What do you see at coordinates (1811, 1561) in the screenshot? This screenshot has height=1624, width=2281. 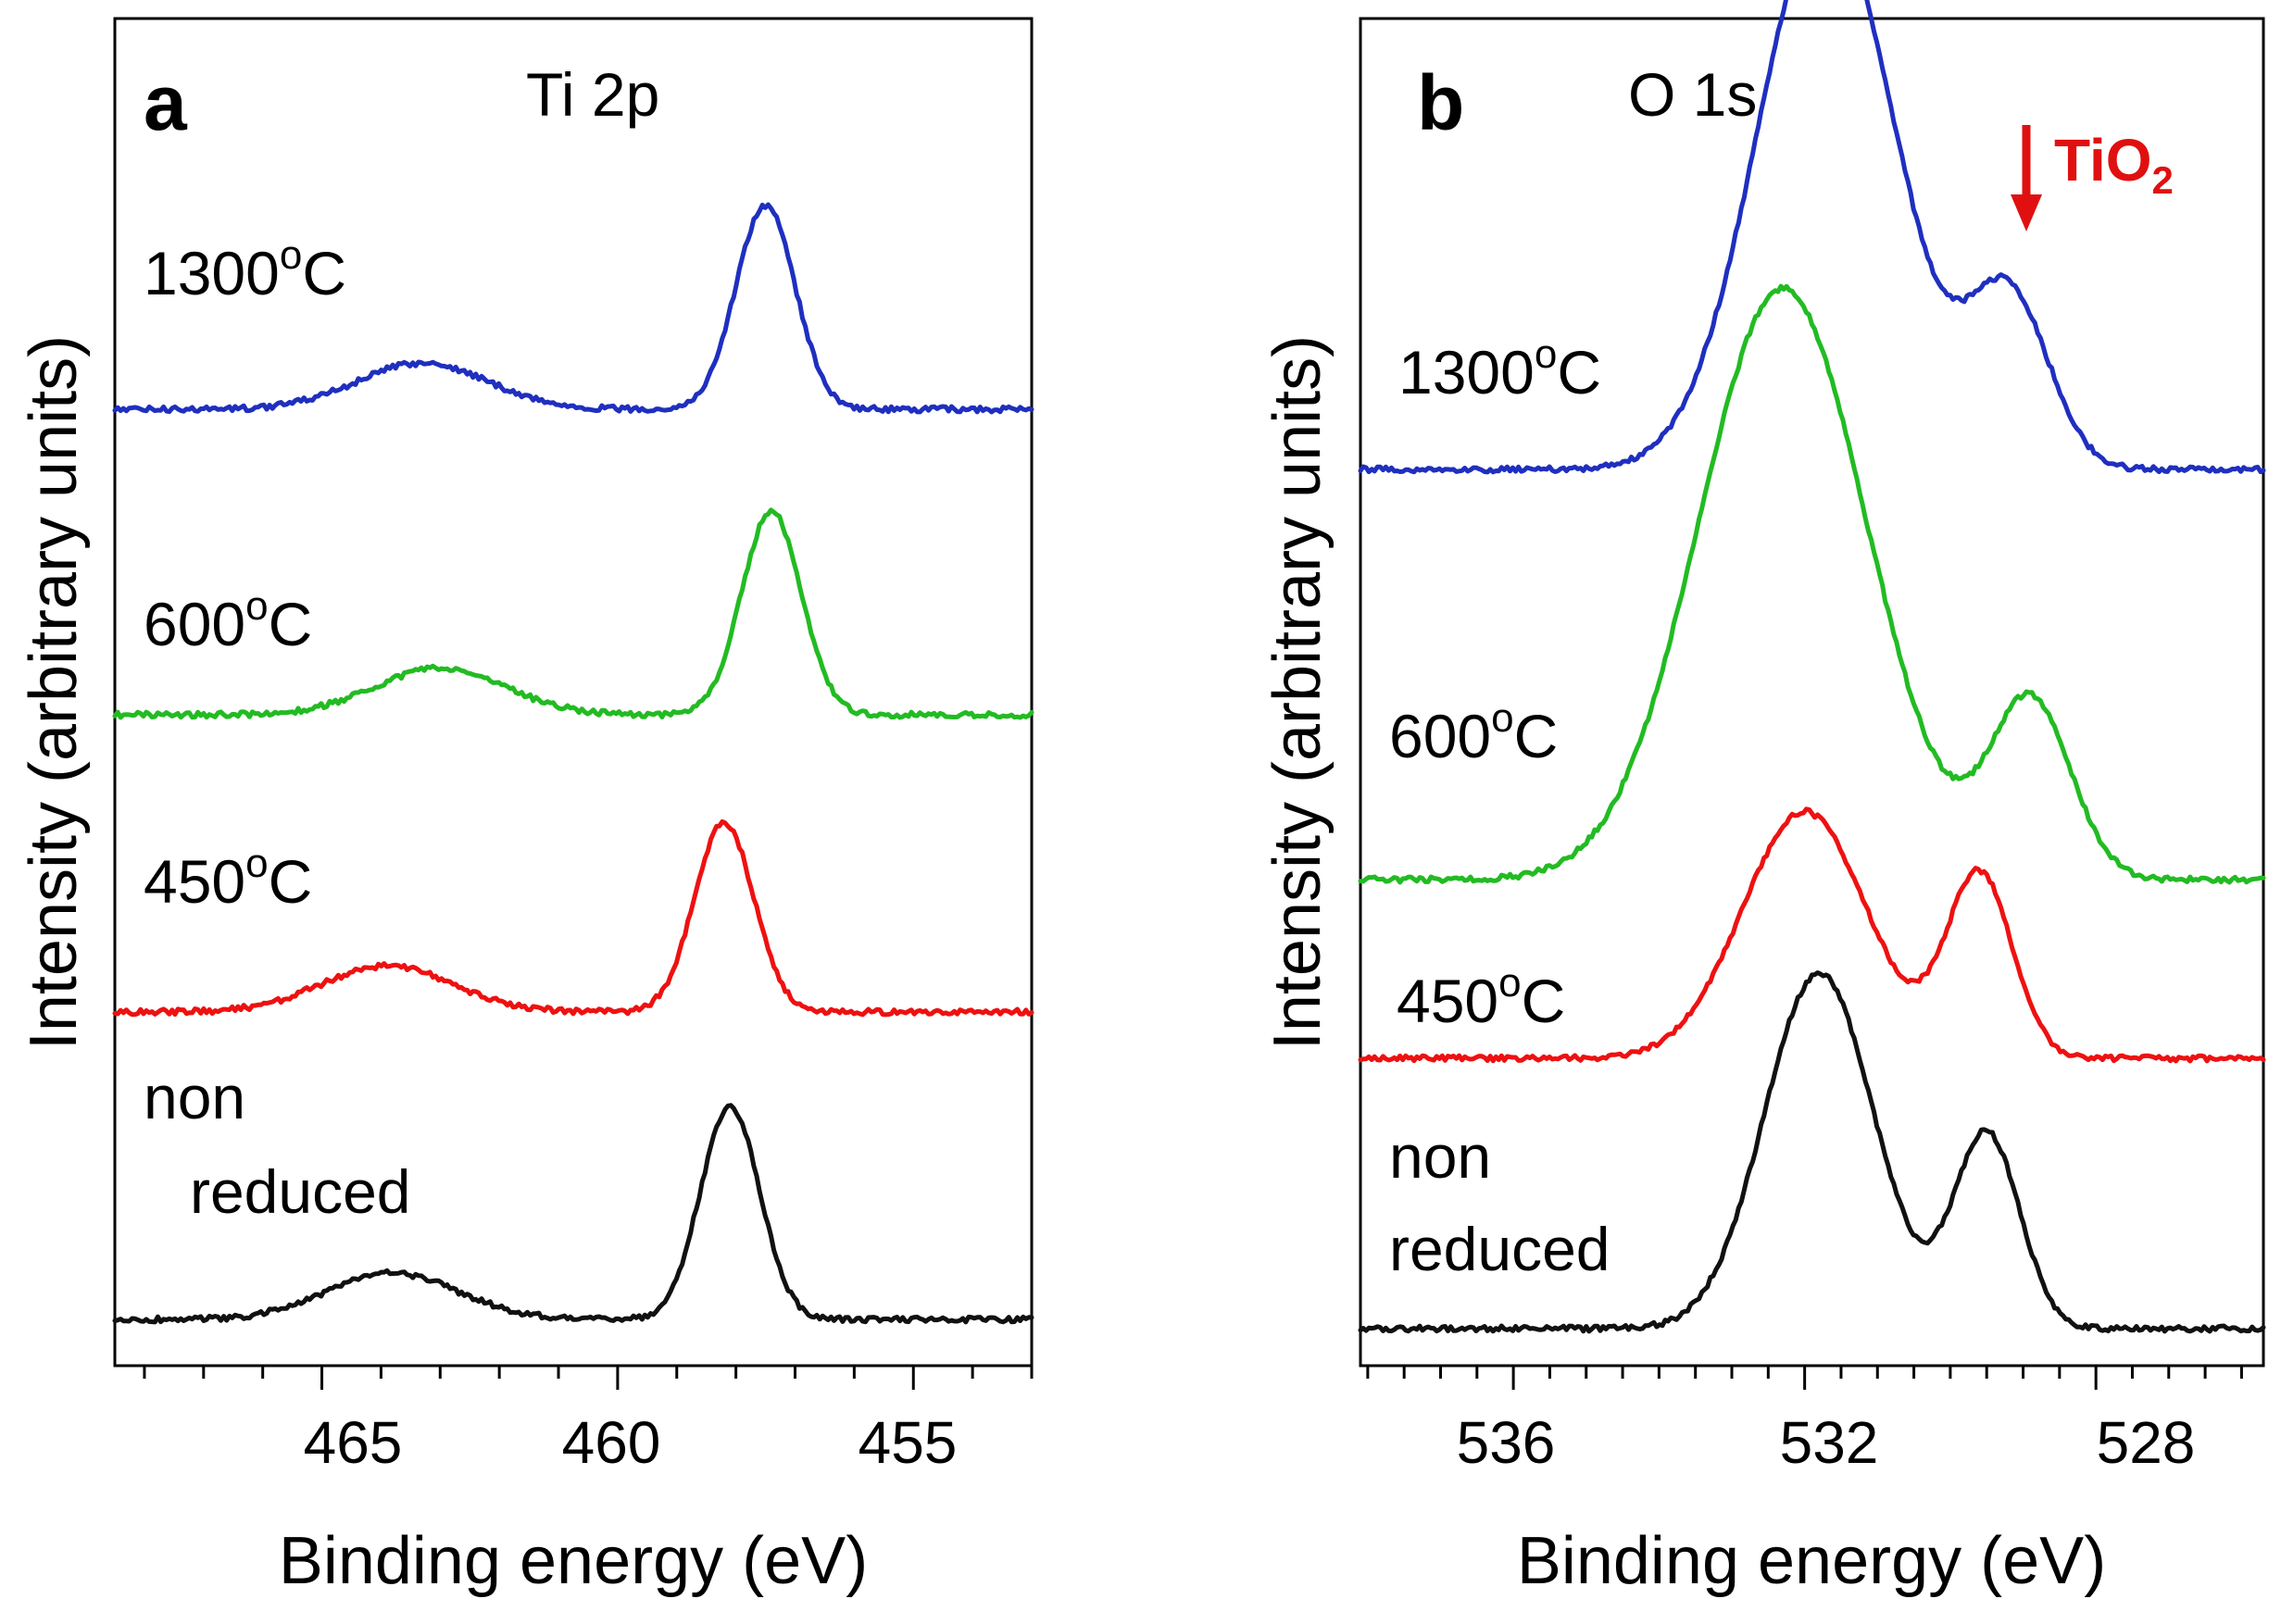 I see `x-axis-label-b: Binding energy (eV)` at bounding box center [1811, 1561].